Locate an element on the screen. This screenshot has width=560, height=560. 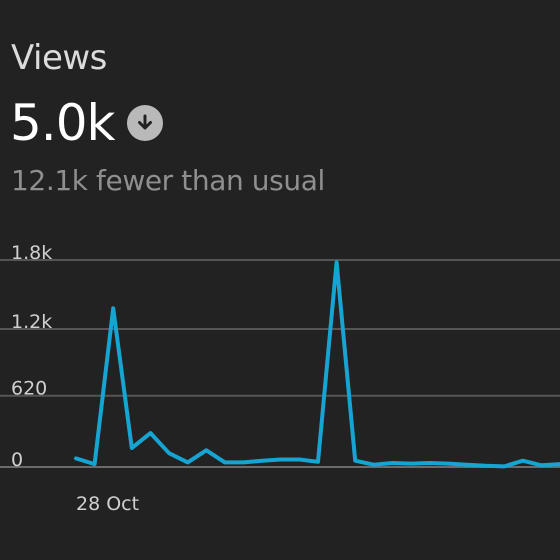
y-tick-label: 1.8k is located at coordinates (31, 253).